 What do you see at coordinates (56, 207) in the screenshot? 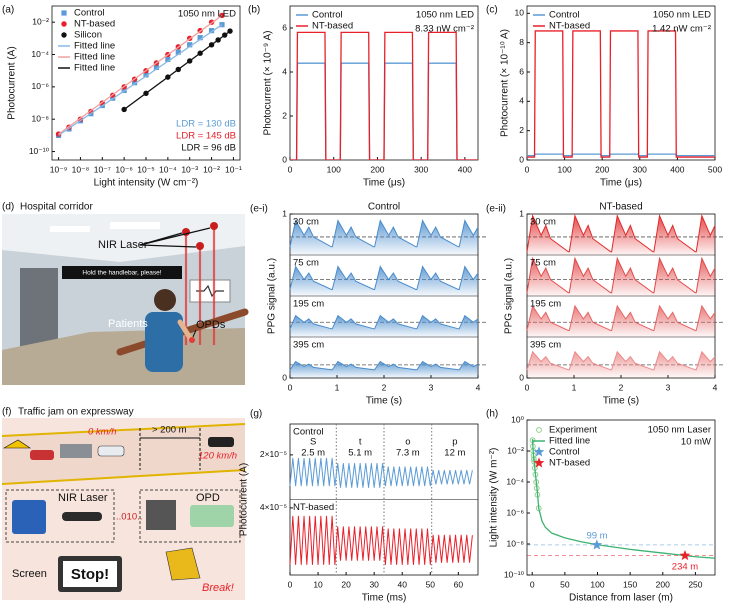
I see `illustration-title: Hospital corridor` at bounding box center [56, 207].